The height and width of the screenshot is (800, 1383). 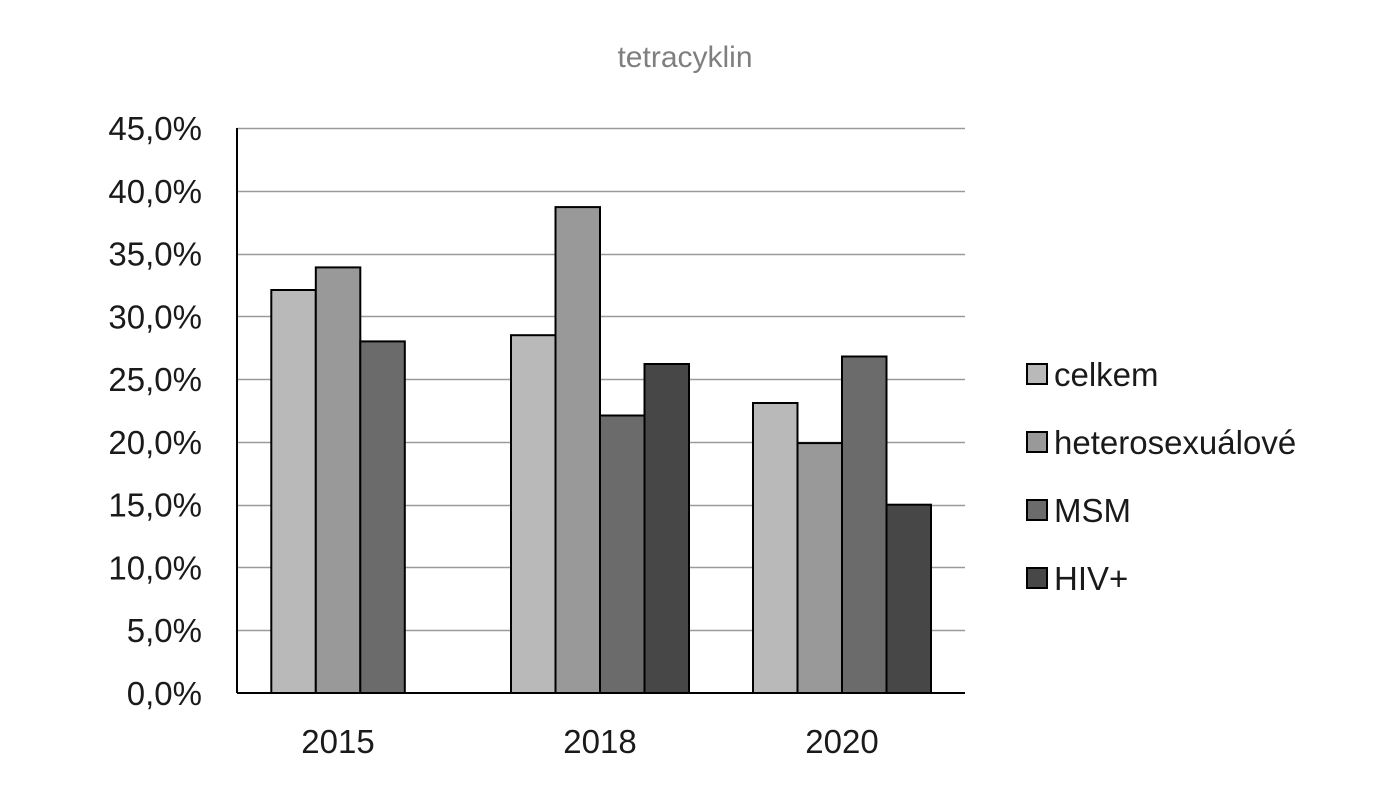 What do you see at coordinates (1161, 476) in the screenshot?
I see `legend: celkem heterosexuálové MSM HIV+` at bounding box center [1161, 476].